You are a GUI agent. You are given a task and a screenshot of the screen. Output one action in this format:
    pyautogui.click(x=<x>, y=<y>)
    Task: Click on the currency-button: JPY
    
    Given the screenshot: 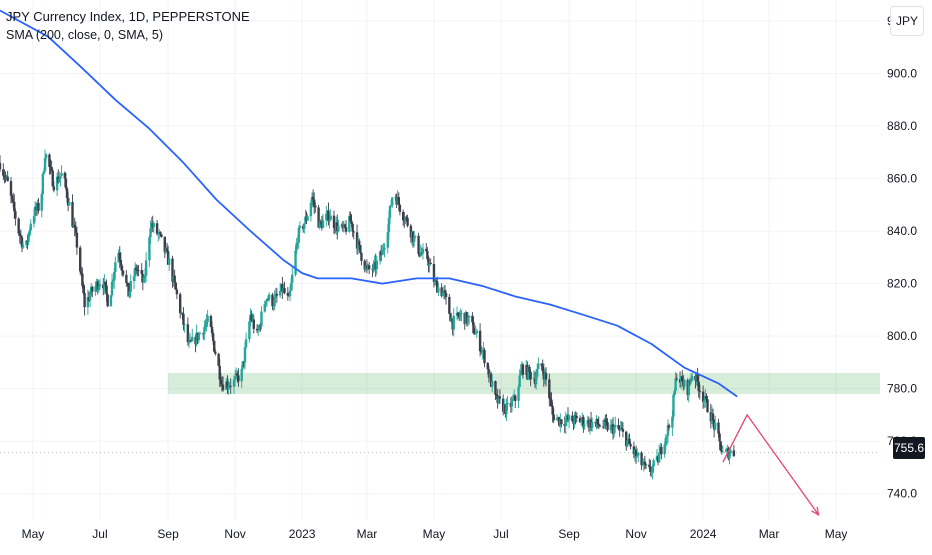 What is the action you would take?
    pyautogui.click(x=907, y=21)
    